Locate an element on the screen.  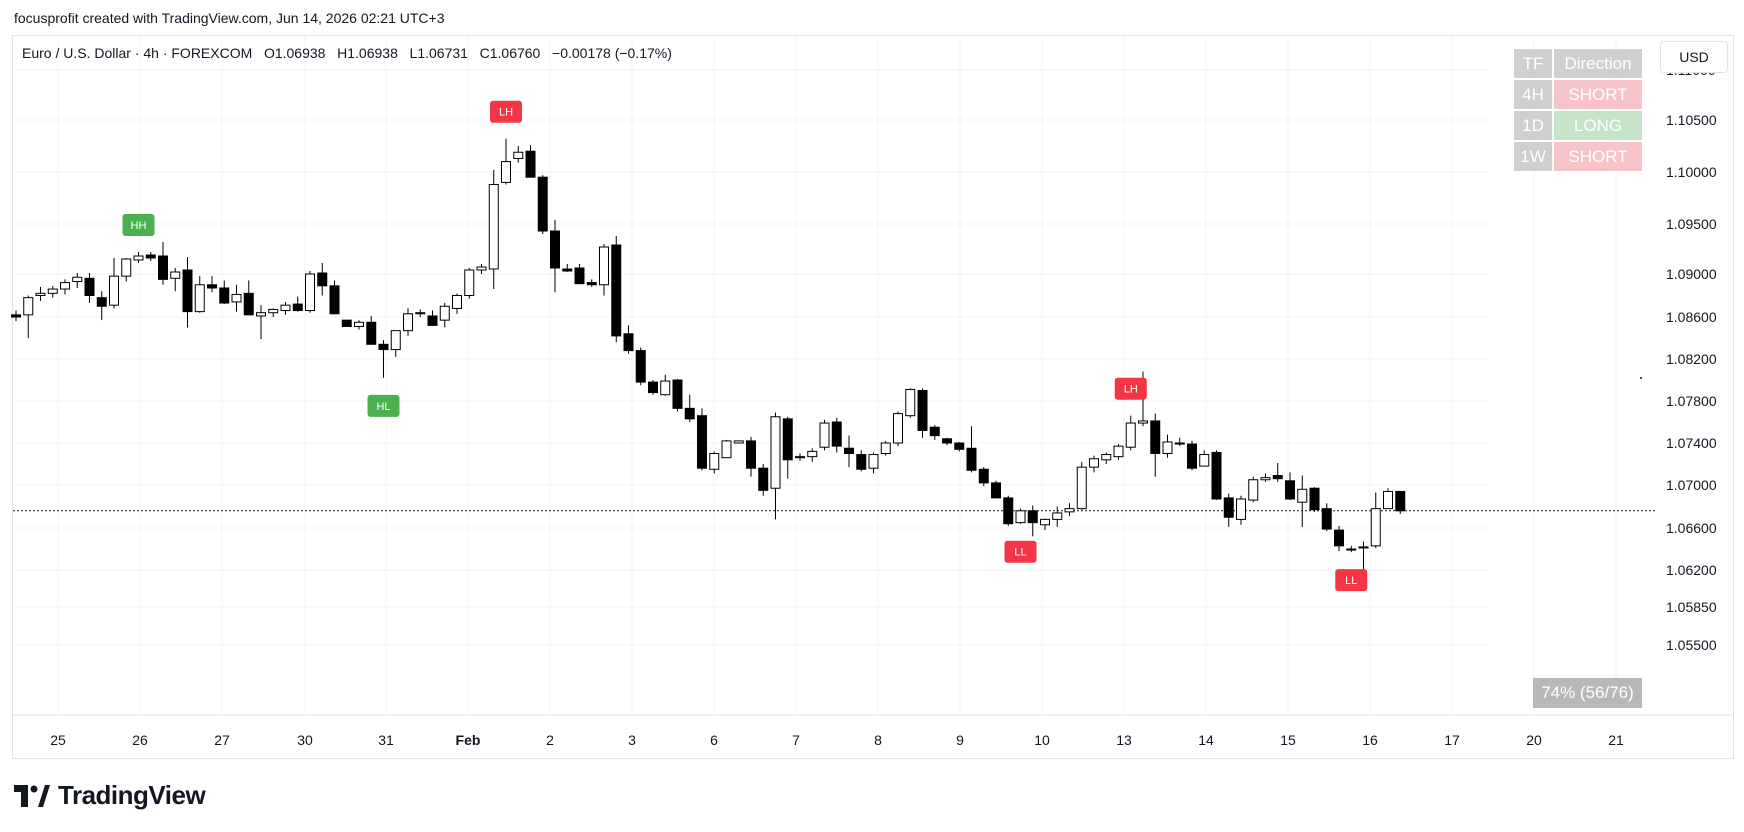
swing-tag-ll: LL is located at coordinates (1020, 551).